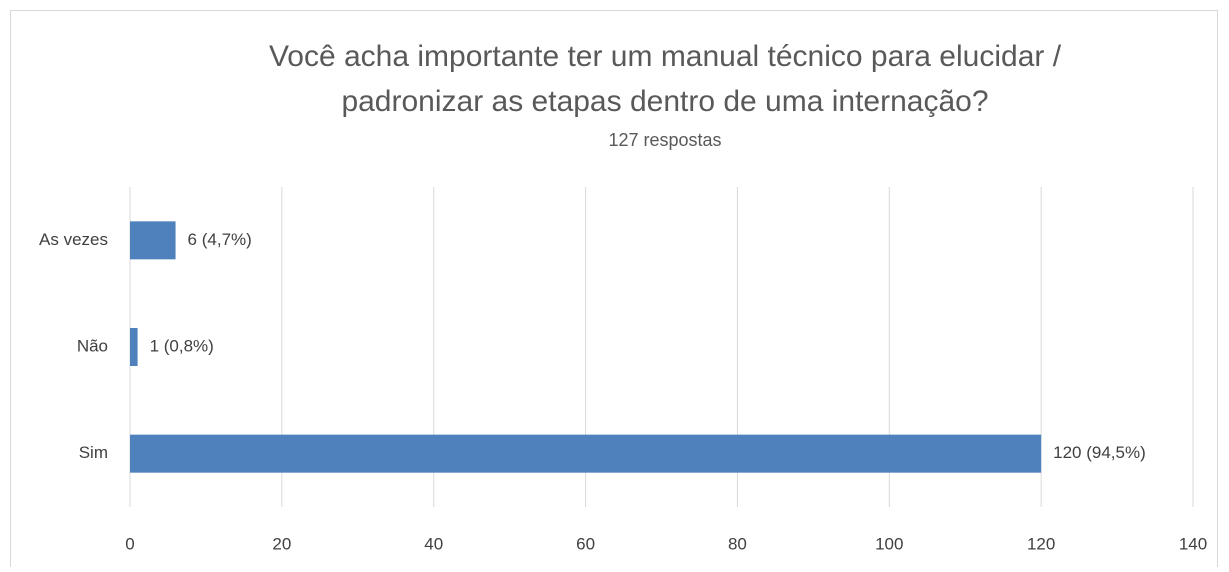 The height and width of the screenshot is (572, 1229). Describe the element at coordinates (182, 345) in the screenshot. I see `data-label: 1 (0,8%)` at that location.